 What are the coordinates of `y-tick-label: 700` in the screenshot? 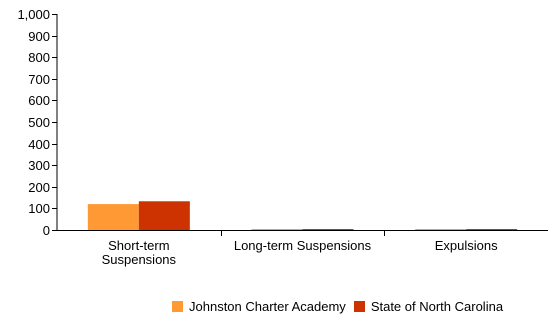 It's located at (39, 79).